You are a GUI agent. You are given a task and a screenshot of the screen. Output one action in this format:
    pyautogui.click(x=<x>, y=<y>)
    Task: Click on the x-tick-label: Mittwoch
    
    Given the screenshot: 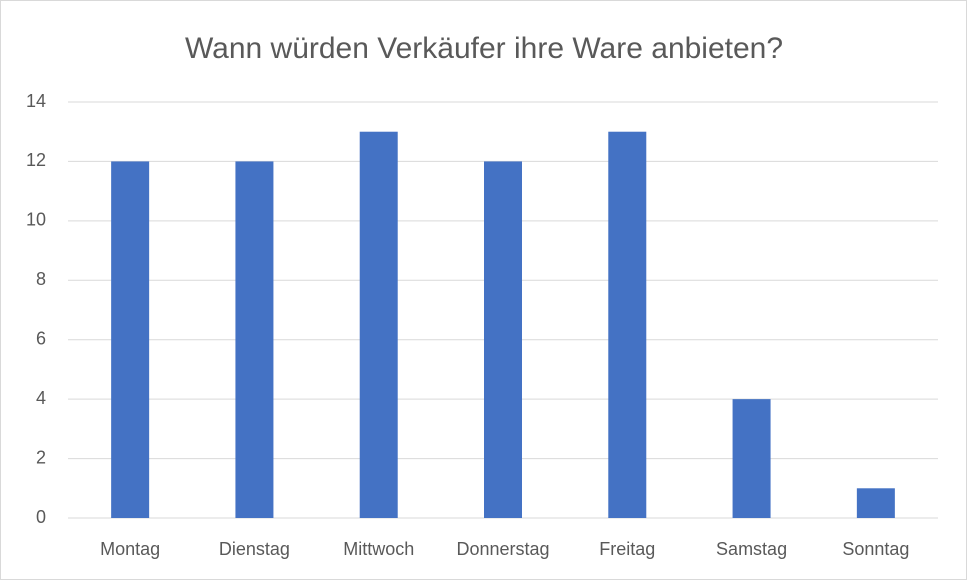 What is the action you would take?
    pyautogui.click(x=378, y=549)
    